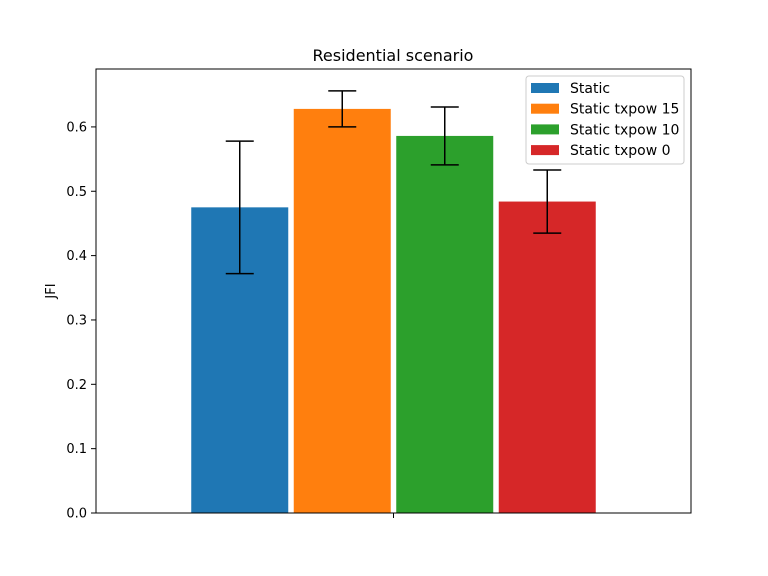  I want to click on legend-box, so click(605, 120).